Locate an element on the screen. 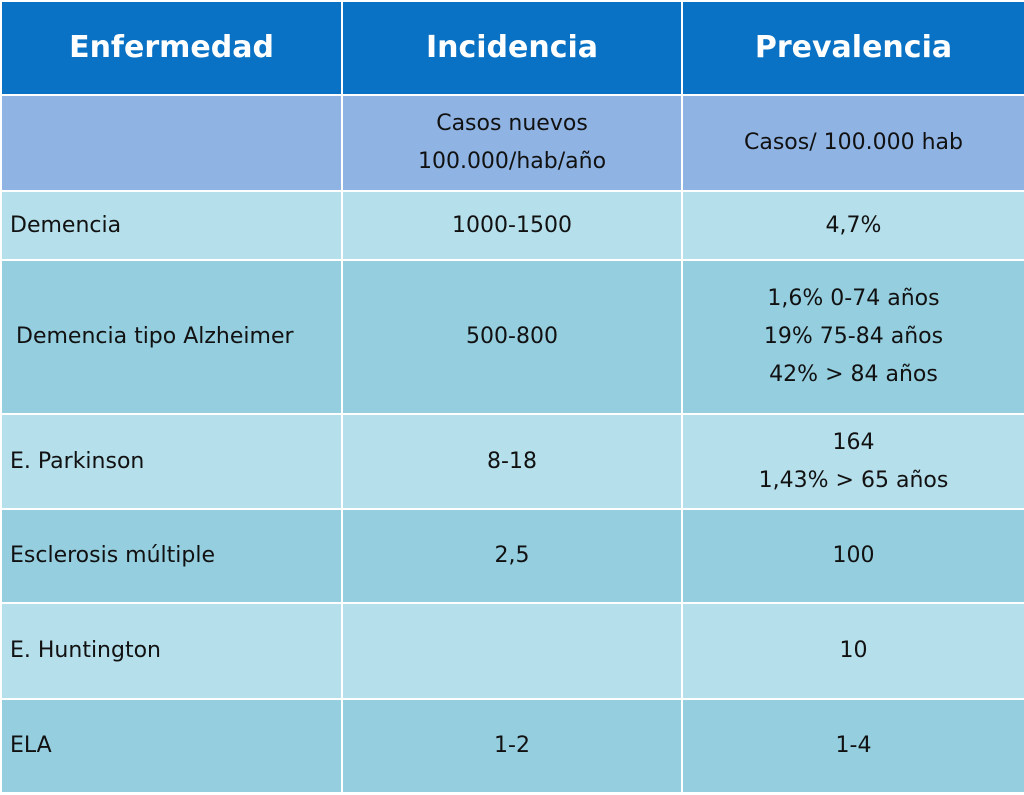 This screenshot has width=1024, height=795. enfermedad-cell: Demencia is located at coordinates (171, 225).